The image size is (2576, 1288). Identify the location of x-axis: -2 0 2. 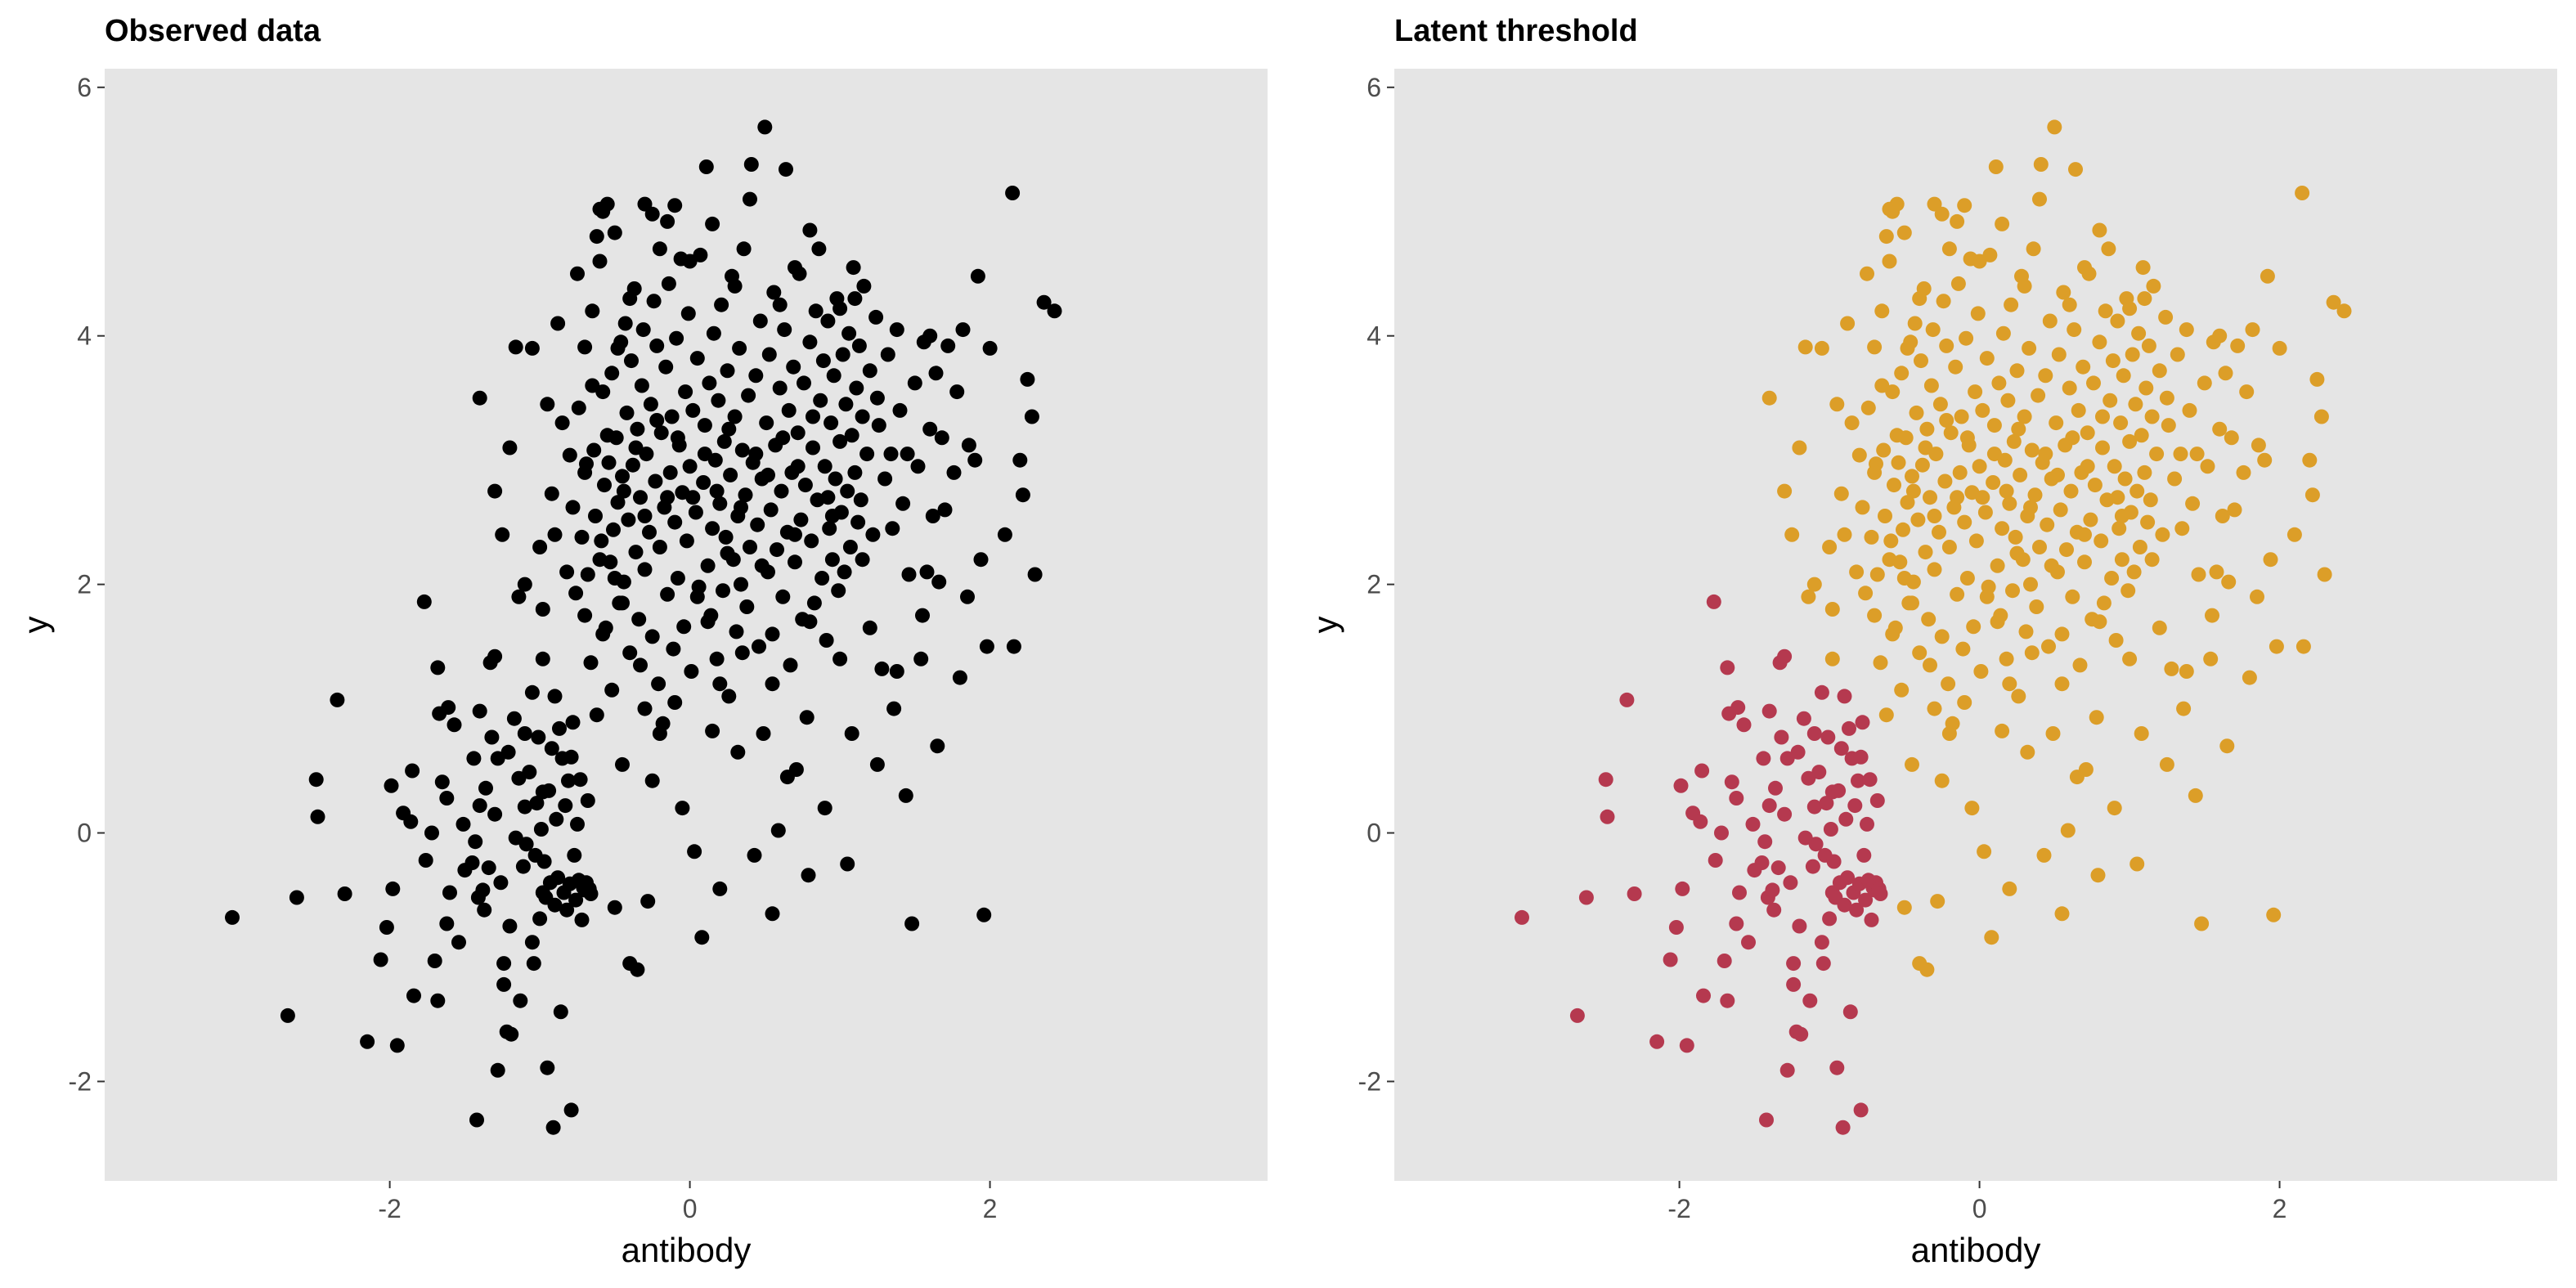
(688, 1202).